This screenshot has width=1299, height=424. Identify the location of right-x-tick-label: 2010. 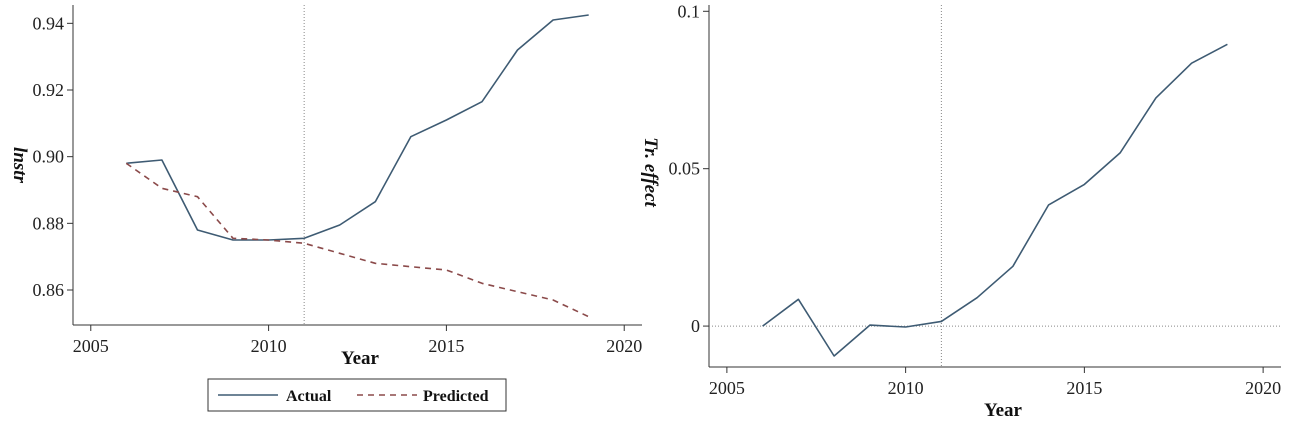
(906, 388).